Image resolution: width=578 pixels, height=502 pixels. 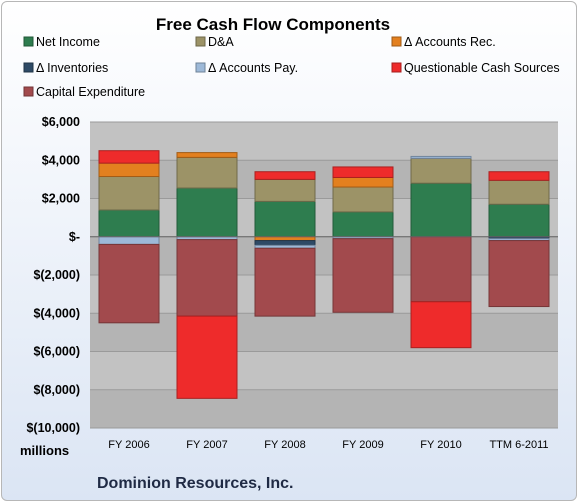 What do you see at coordinates (450, 42) in the screenshot?
I see `legend-label: Δ Accounts Rec.` at bounding box center [450, 42].